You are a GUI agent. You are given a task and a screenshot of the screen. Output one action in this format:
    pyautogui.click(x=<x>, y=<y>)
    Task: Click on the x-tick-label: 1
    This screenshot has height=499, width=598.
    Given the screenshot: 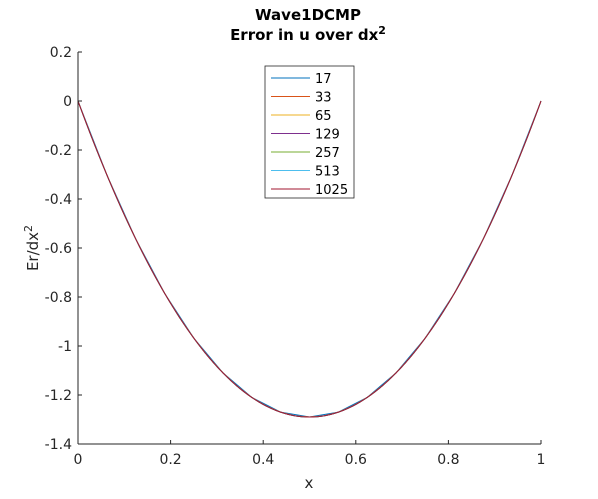 What is the action you would take?
    pyautogui.click(x=541, y=460)
    